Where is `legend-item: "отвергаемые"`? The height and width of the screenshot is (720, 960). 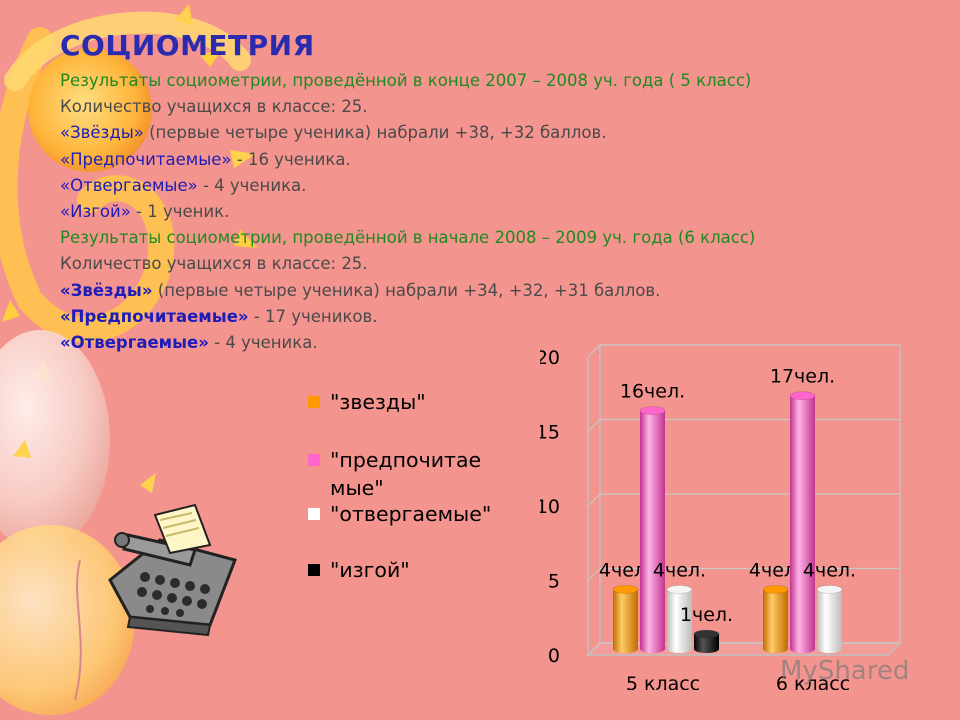 legend-item: "отвергаемые" is located at coordinates (399, 514).